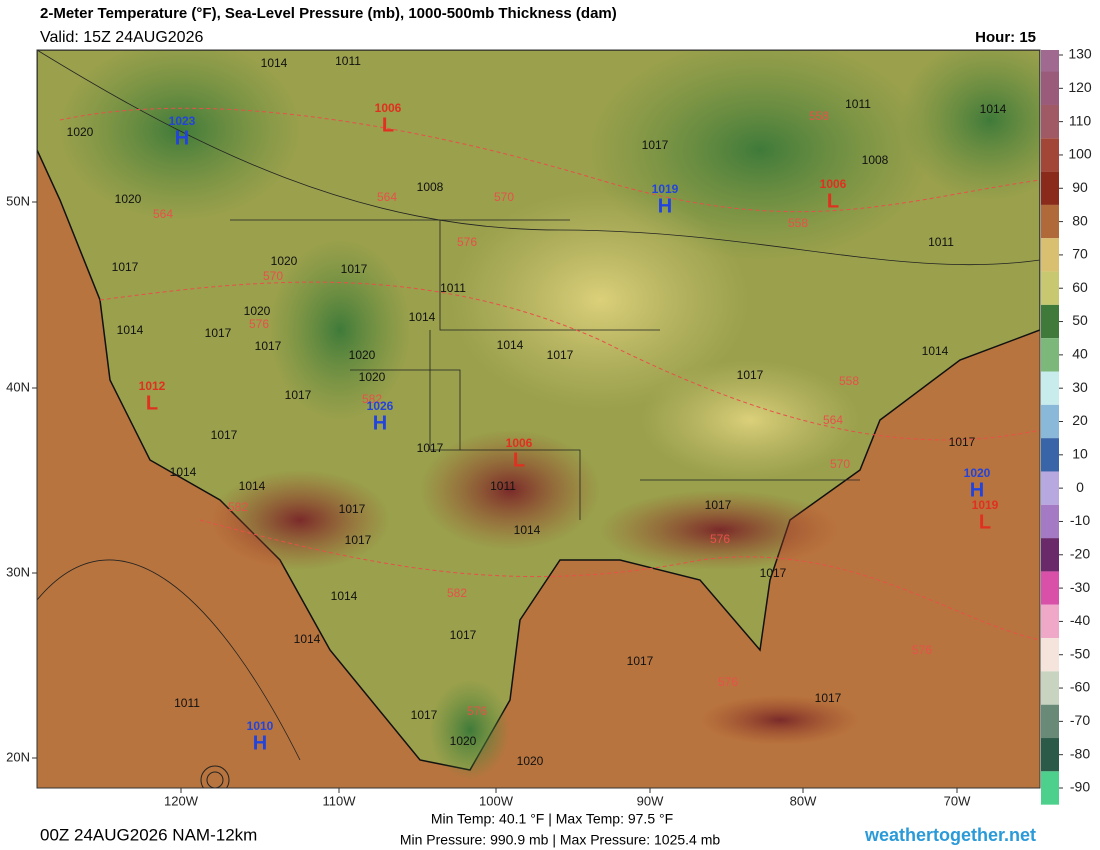  What do you see at coordinates (18, 200) in the screenshot?
I see `lat-label: 50N` at bounding box center [18, 200].